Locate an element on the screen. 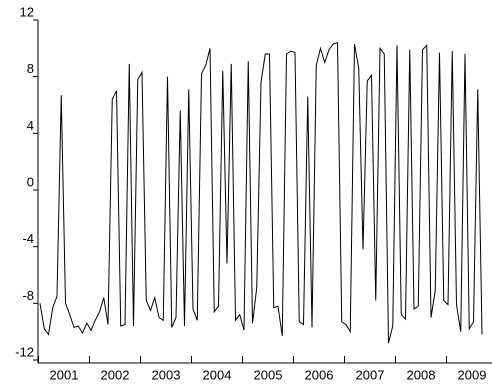  y-tick-label: 12 is located at coordinates (27, 11).